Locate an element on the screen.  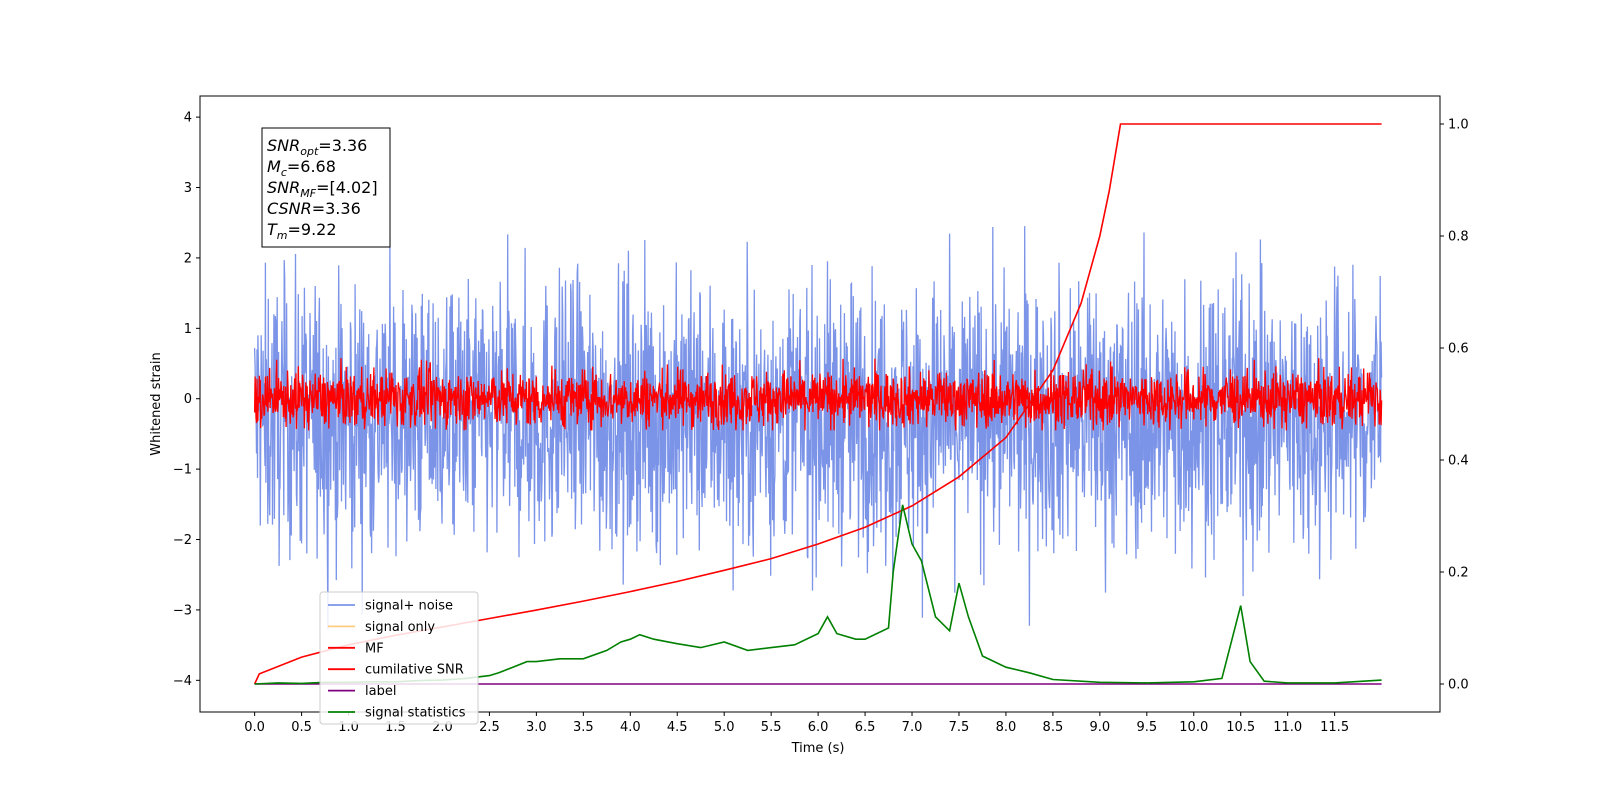
x-tick-label-0: 0.0 is located at coordinates (254, 727).